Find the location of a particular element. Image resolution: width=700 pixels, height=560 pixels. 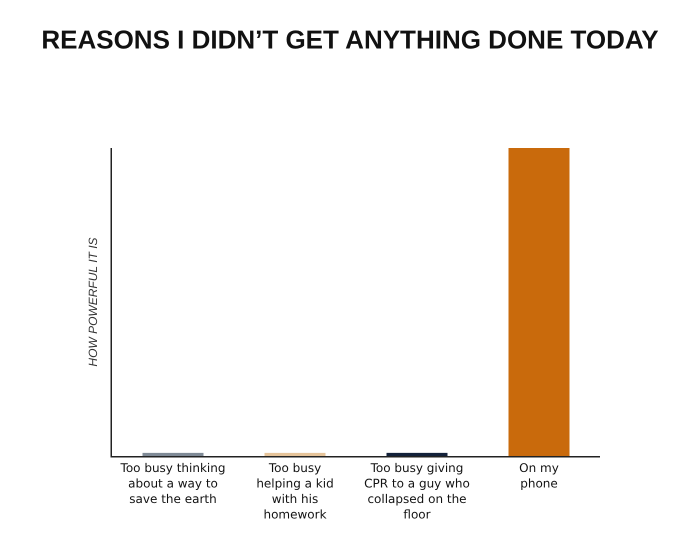

x-tick-label: Too busy giving CPR to a guy who collapsed on the floor is located at coordinates (417, 491).